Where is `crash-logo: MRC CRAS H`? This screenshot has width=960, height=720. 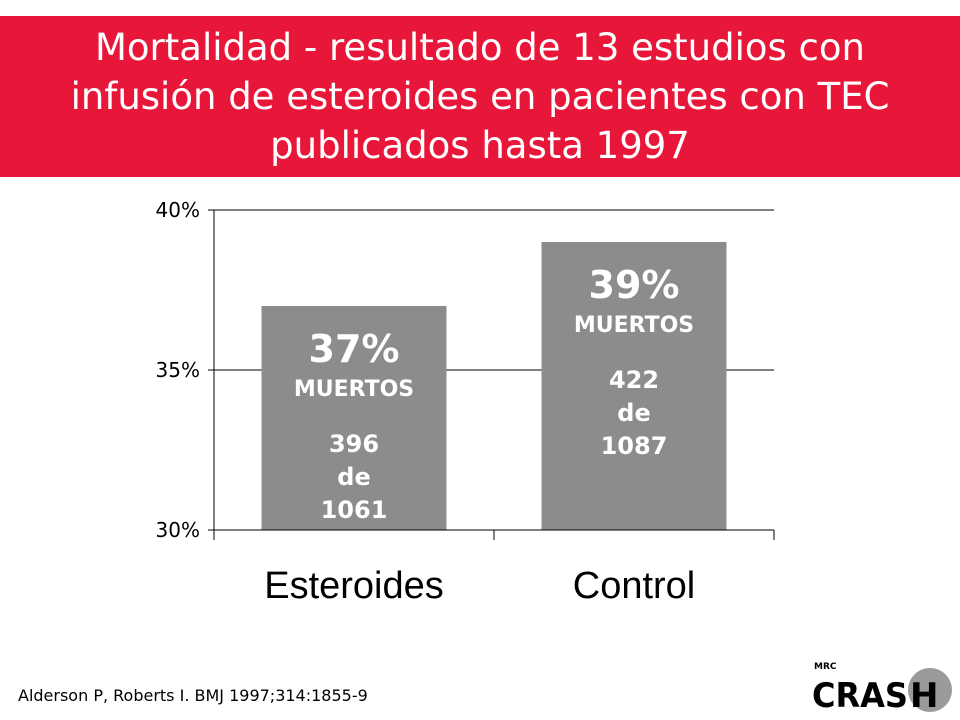 crash-logo: MRC CRAS H is located at coordinates (882, 688).